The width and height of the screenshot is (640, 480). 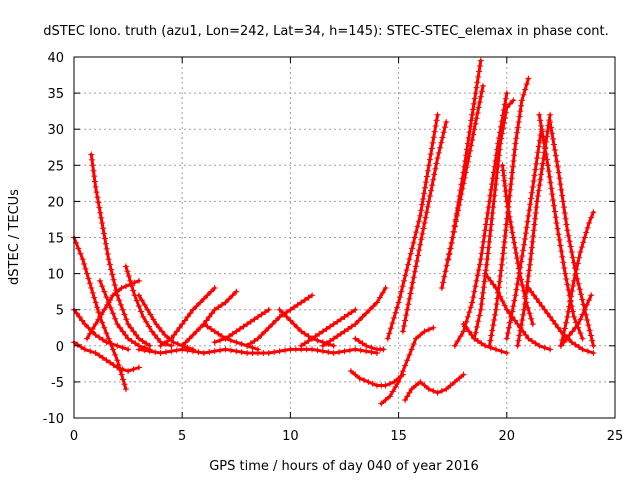 What do you see at coordinates (328, 328) in the screenshot?
I see `series-15-line` at bounding box center [328, 328].